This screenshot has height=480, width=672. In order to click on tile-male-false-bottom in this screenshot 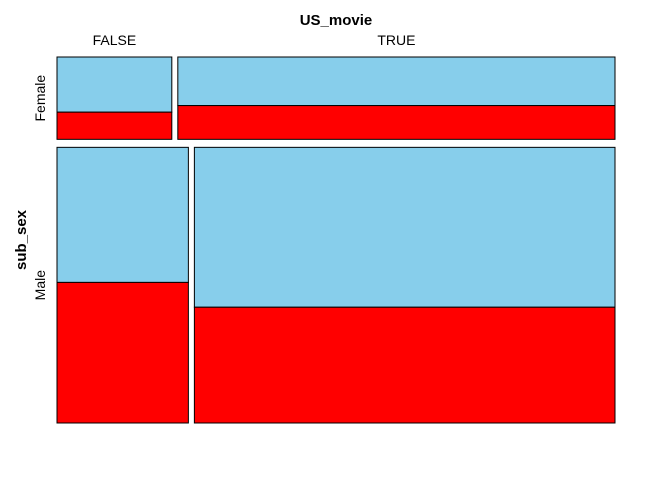, I will do `click(122, 352)`.